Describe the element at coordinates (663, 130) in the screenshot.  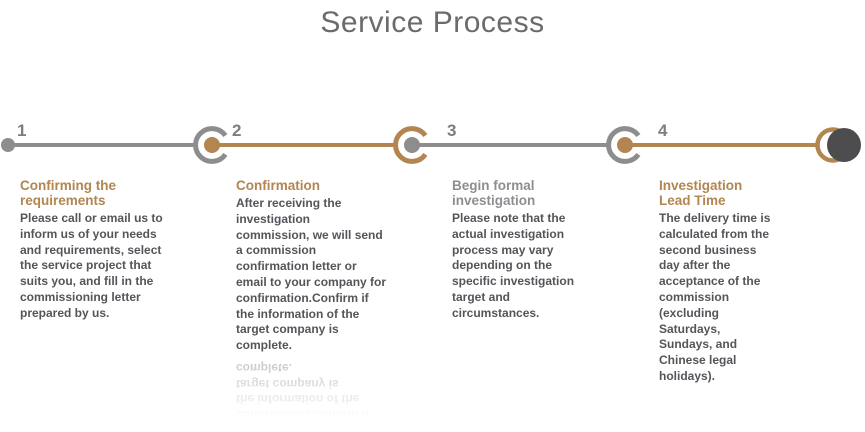
I see `step-4-number: 4` at that location.